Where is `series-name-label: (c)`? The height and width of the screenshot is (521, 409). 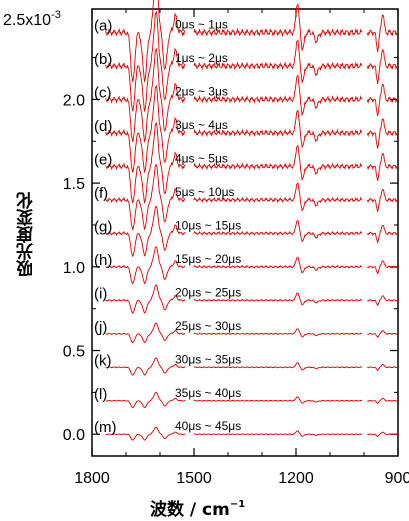
series-name-label: (c) is located at coordinates (103, 92).